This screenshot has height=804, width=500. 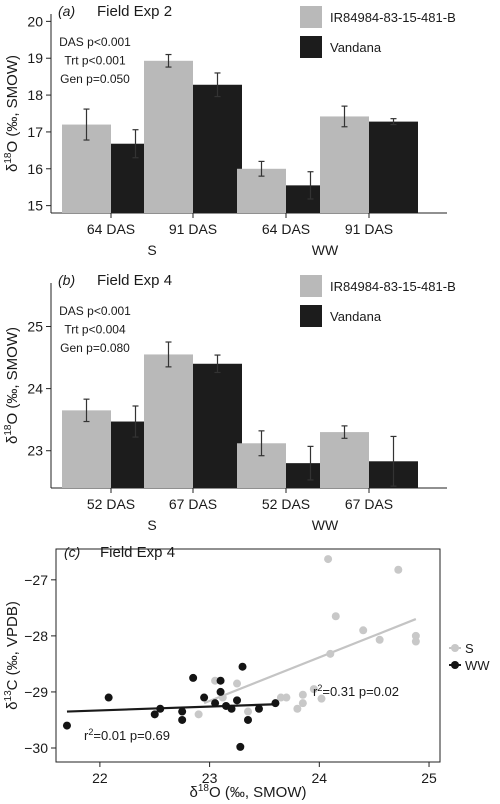 I want to click on y-tick-label: −29, so click(x=36, y=692).